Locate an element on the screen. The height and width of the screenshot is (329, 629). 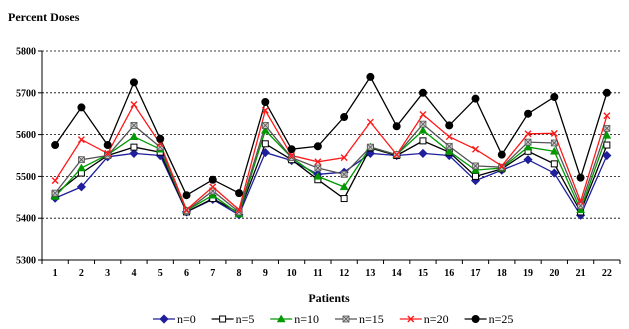
x-tick-label: 10 is located at coordinates (292, 273).